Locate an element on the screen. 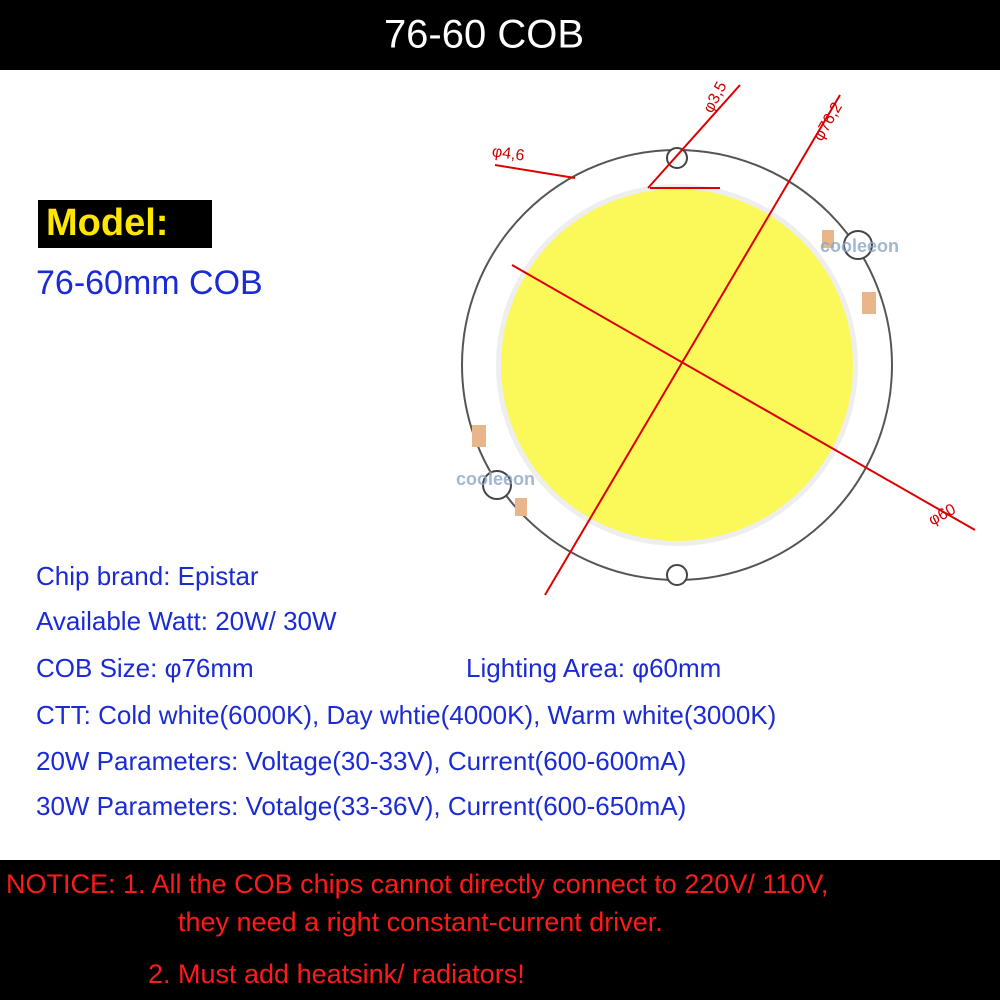  spec-line: Lighting Area: φ60mm is located at coordinates (593, 668).